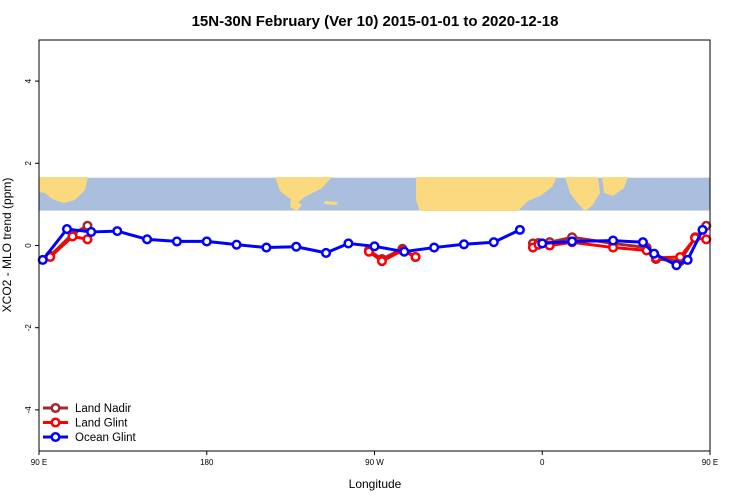 This screenshot has height=500, width=750. Describe the element at coordinates (28, 328) in the screenshot. I see `y-tick-label: -2` at that location.